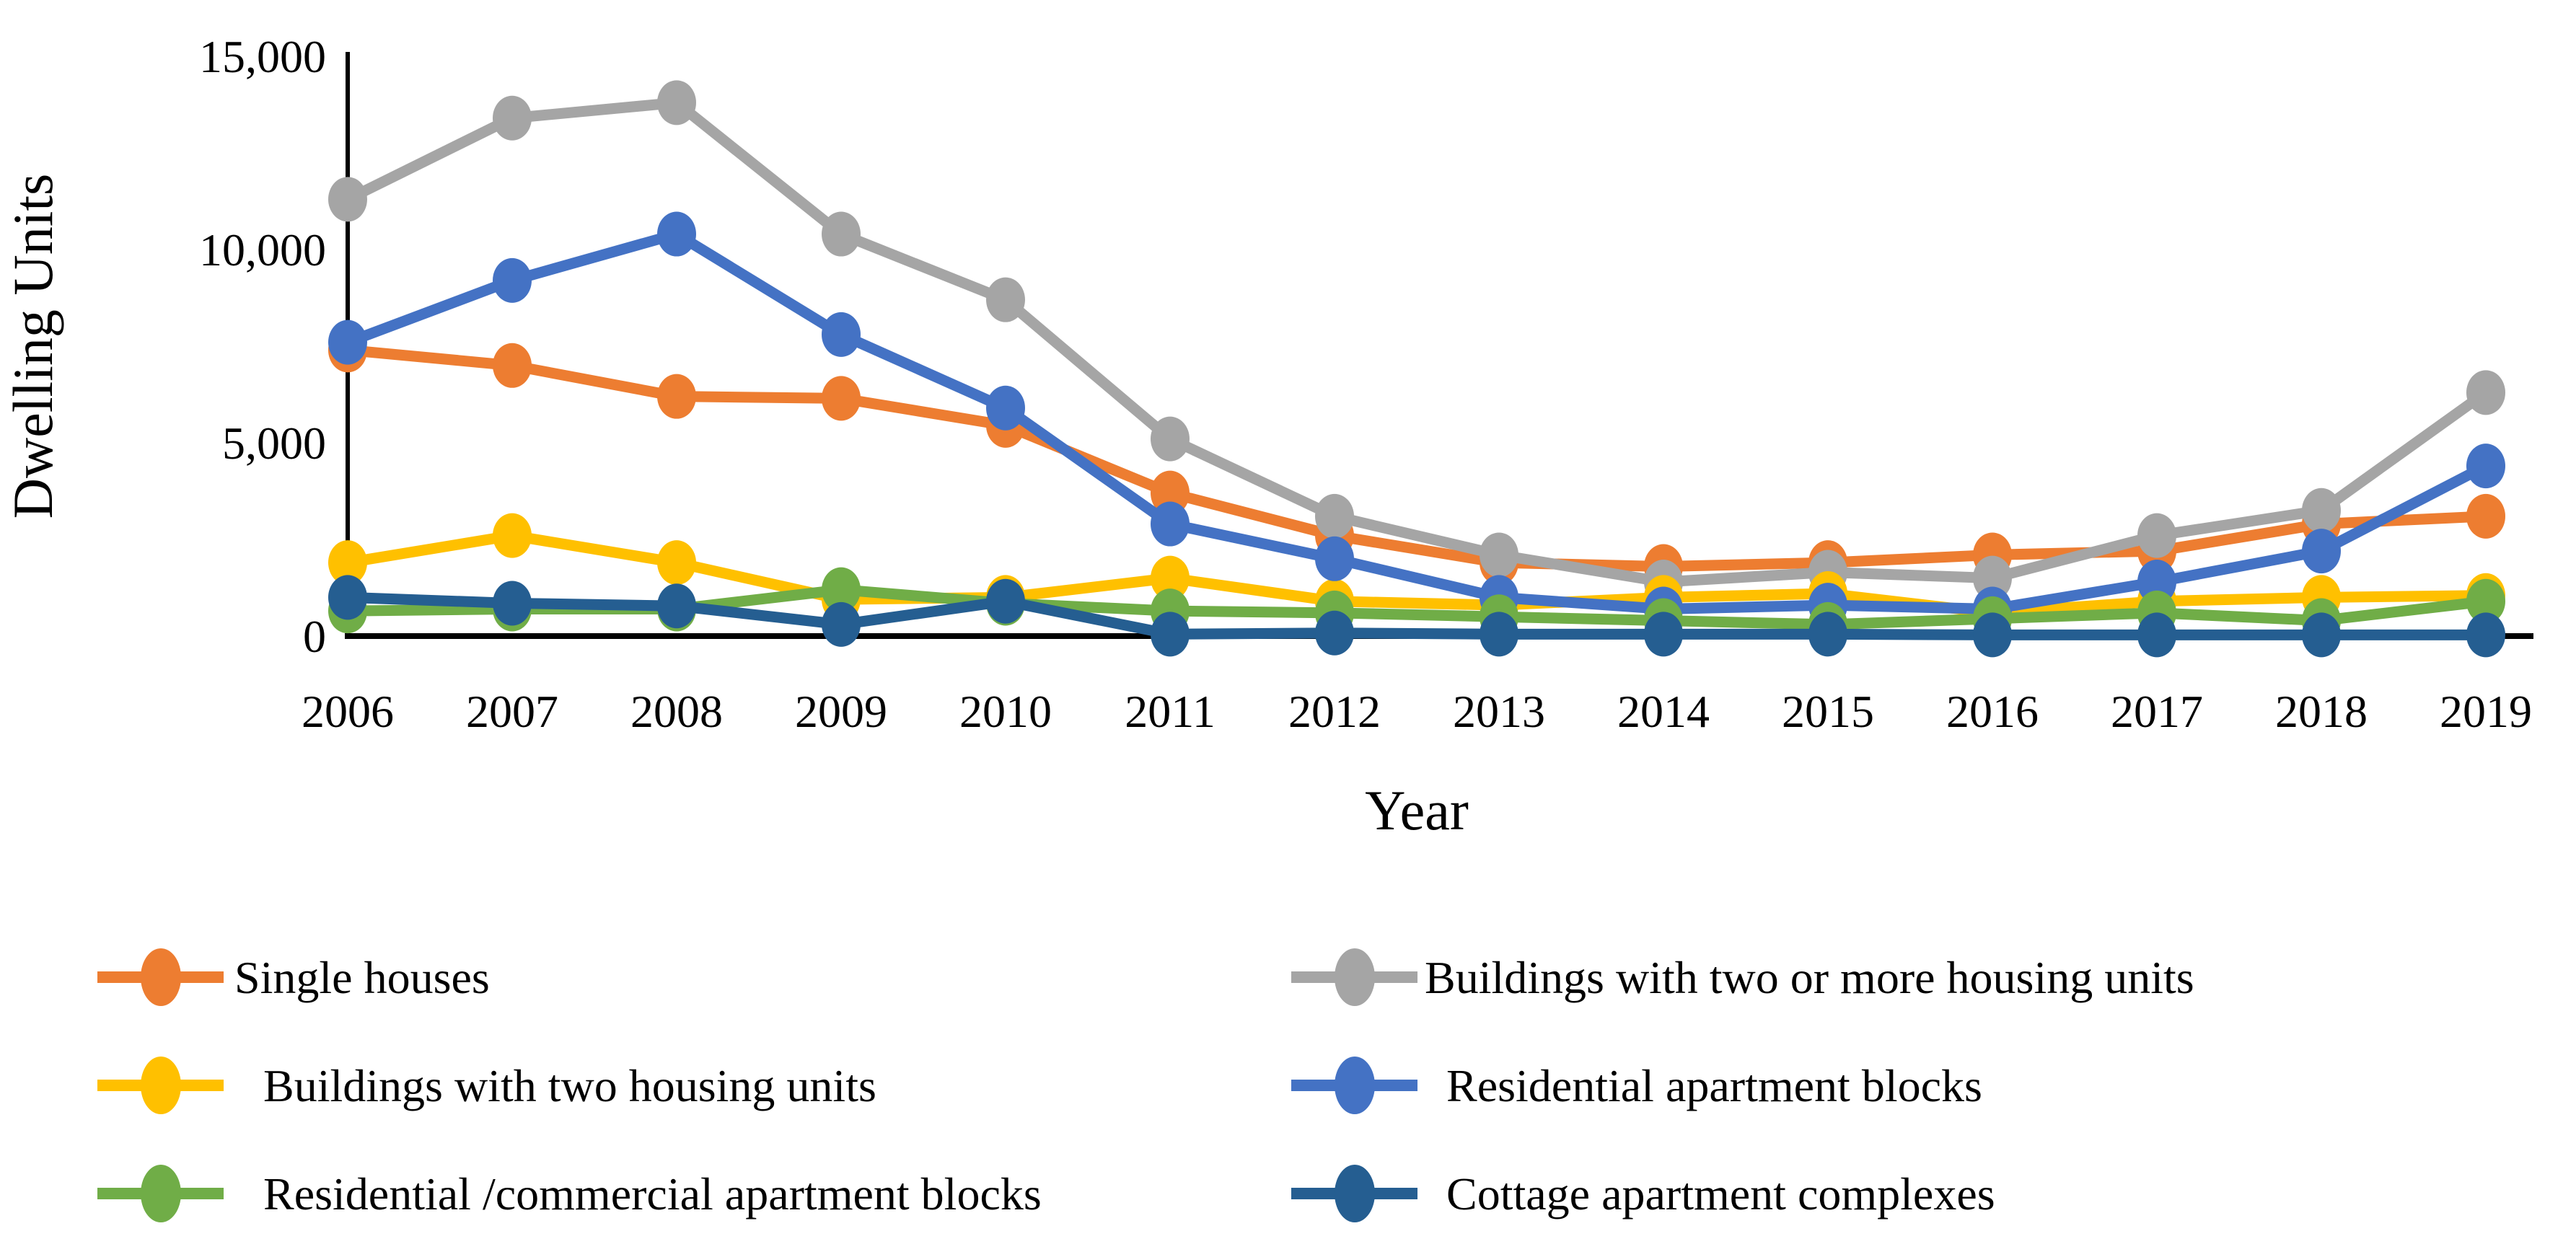 This screenshot has height=1257, width=2576. Describe the element at coordinates (1663, 712) in the screenshot. I see `x-tick-label-2014: 2014` at that location.